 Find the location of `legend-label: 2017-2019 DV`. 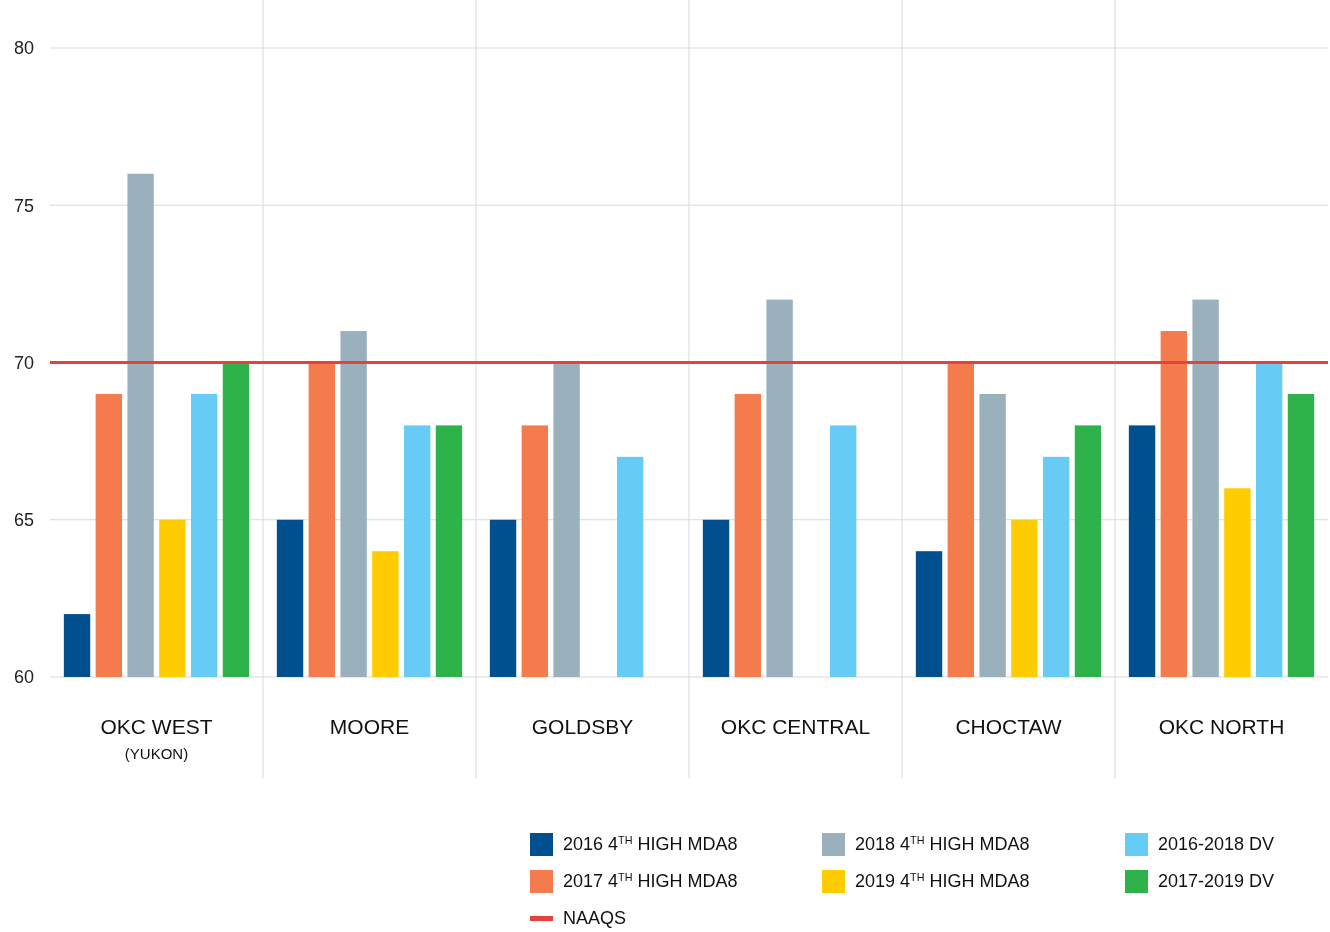

legend-label: 2017-2019 DV is located at coordinates (1216, 881).